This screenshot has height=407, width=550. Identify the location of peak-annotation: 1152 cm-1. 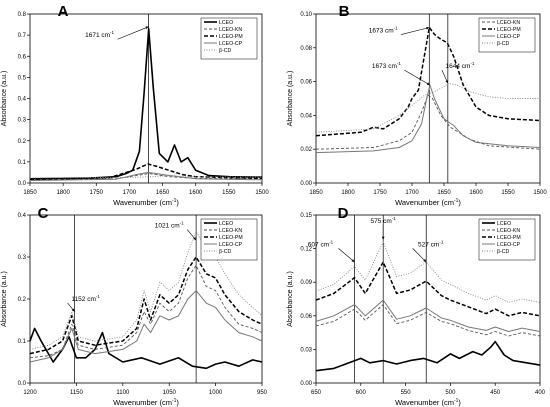
(85, 298).